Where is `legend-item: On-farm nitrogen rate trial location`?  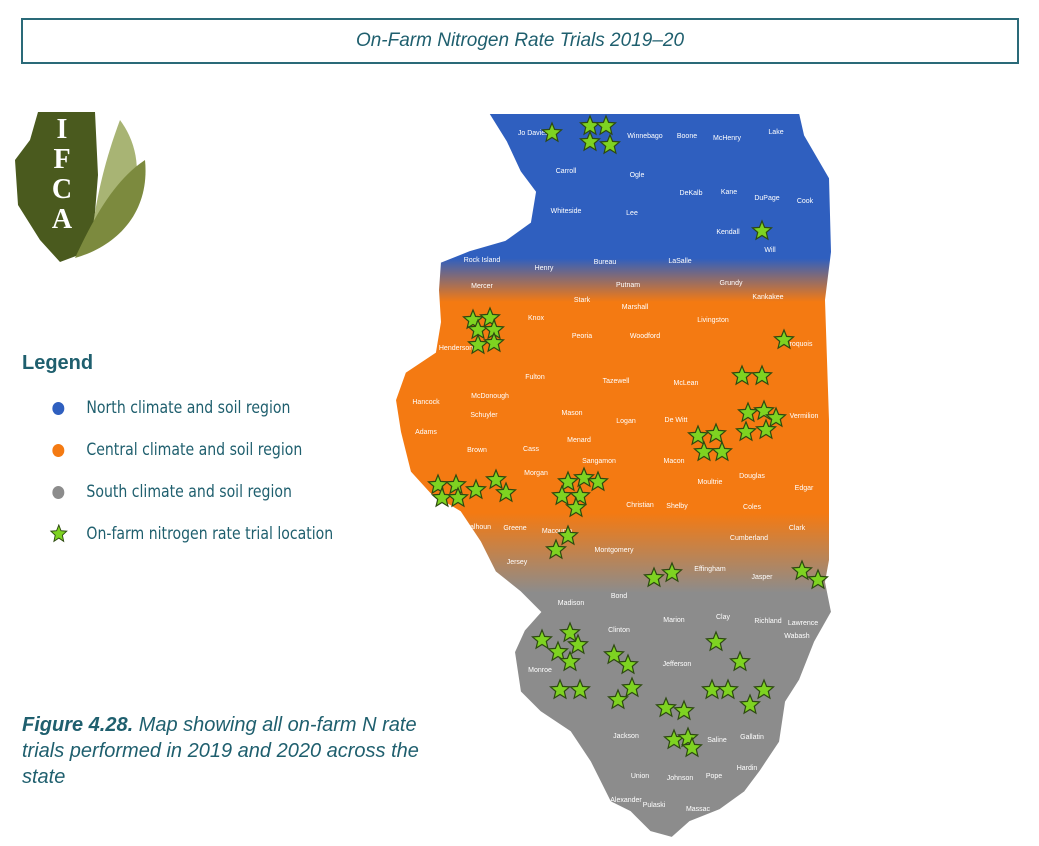 legend-item: On-farm nitrogen rate trial location is located at coordinates (177, 534).